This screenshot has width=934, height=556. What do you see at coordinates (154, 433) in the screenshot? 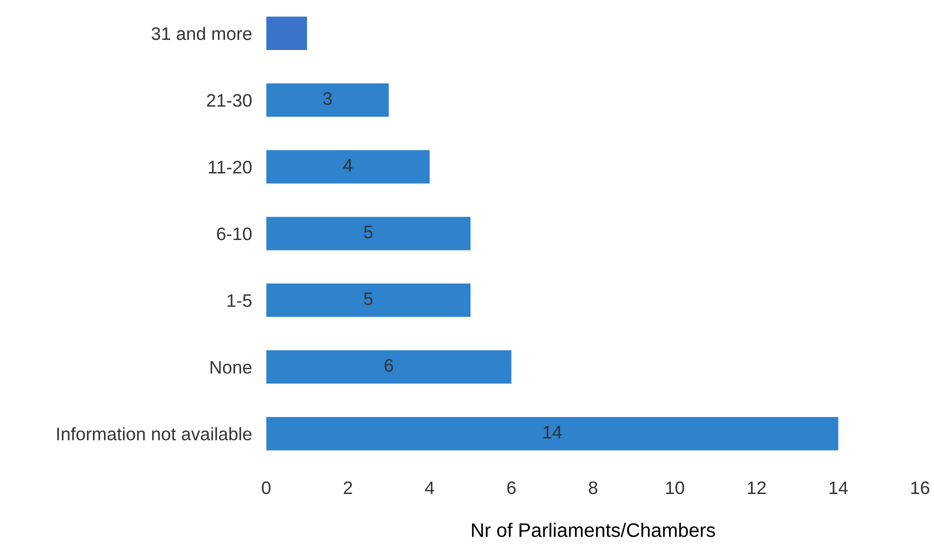
I see `y-tick-label: Information not available` at bounding box center [154, 433].